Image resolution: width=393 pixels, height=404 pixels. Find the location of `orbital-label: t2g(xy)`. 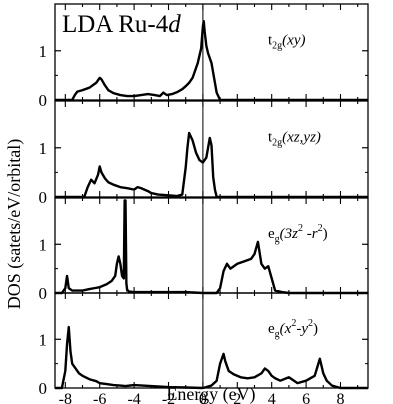

orbital-label: t2g(xy) is located at coordinates (286, 41).